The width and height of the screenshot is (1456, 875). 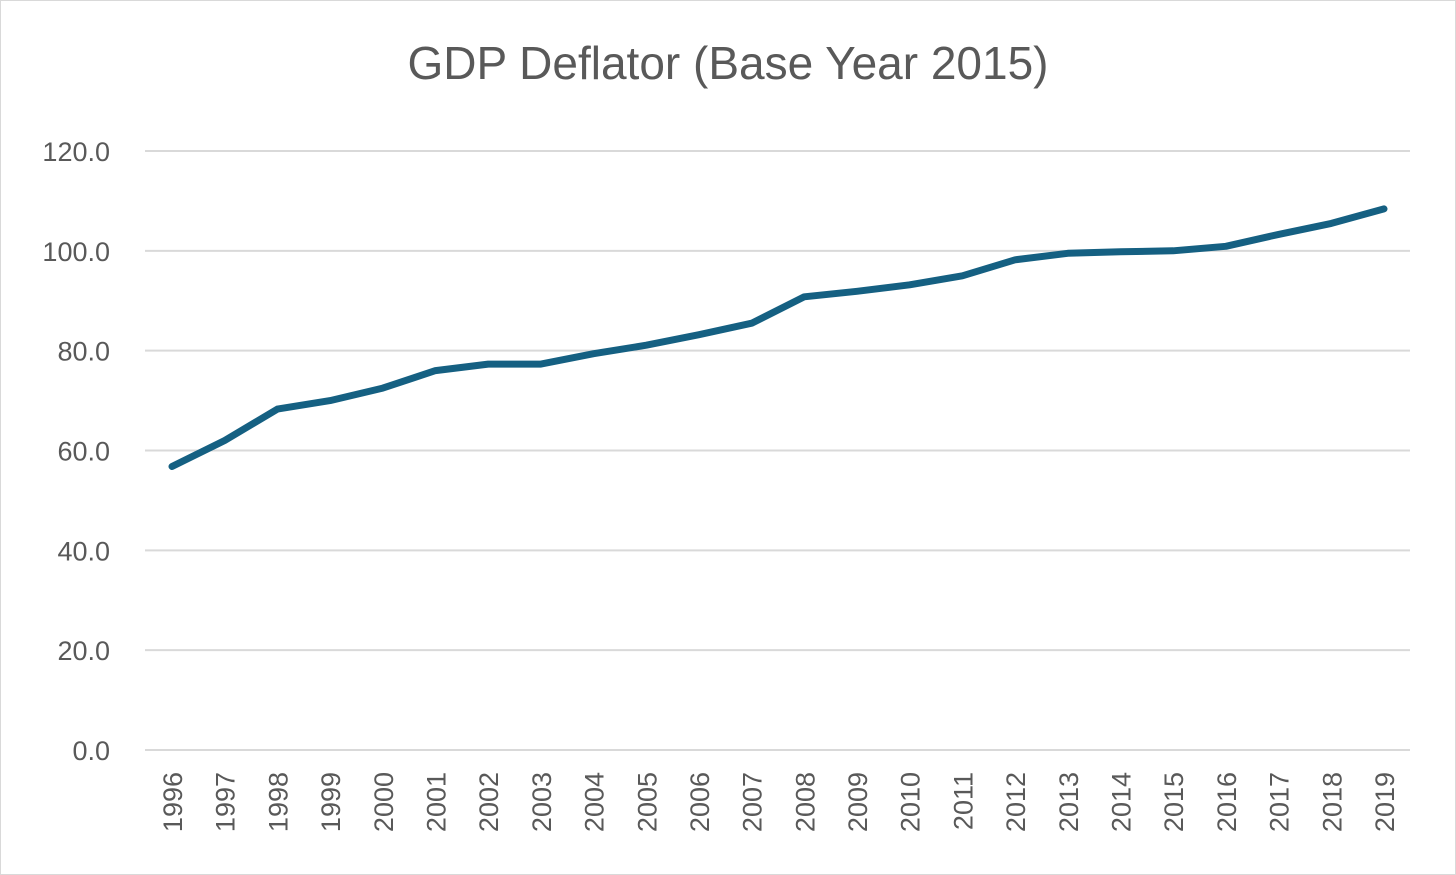 What do you see at coordinates (753, 802) in the screenshot?
I see `x-tick-label: 2007` at bounding box center [753, 802].